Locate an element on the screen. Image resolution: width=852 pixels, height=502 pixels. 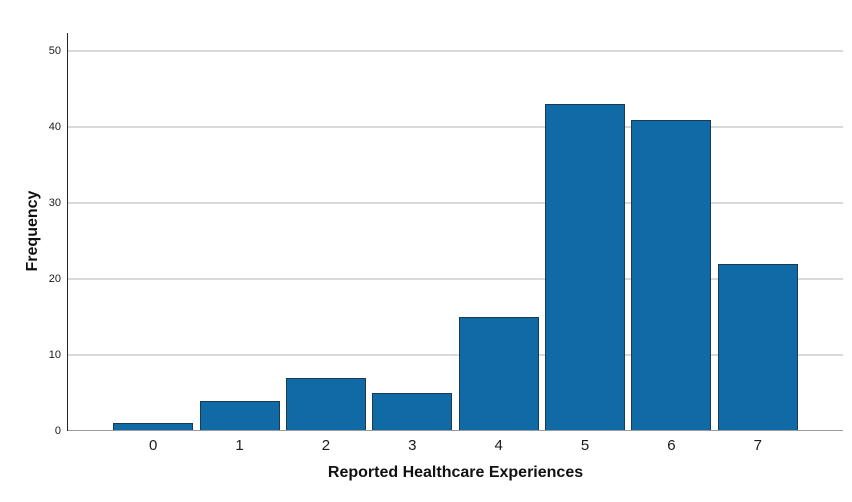
x-tick-label: 6 is located at coordinates (671, 445).